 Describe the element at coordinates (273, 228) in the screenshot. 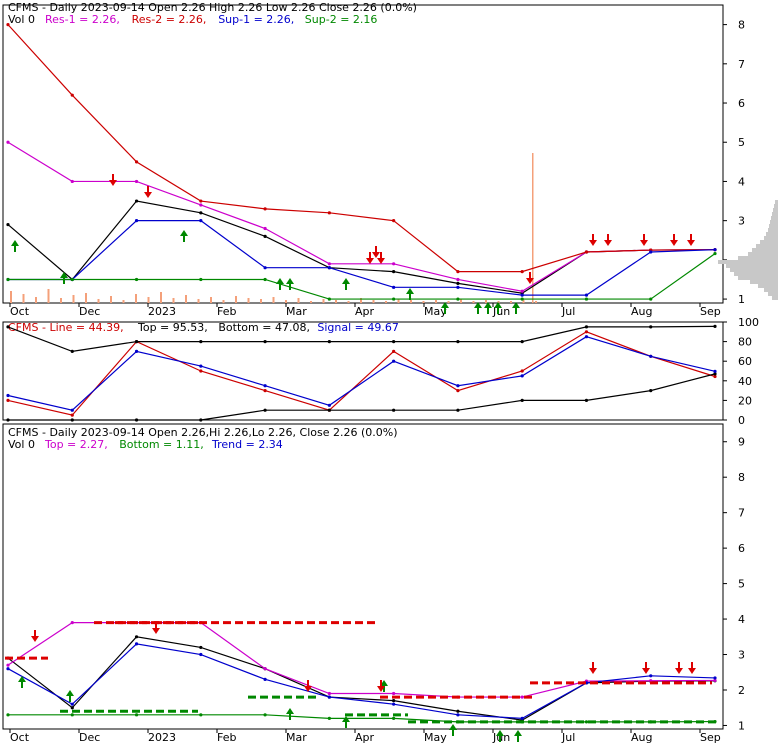

I see `volume-bars` at that location.